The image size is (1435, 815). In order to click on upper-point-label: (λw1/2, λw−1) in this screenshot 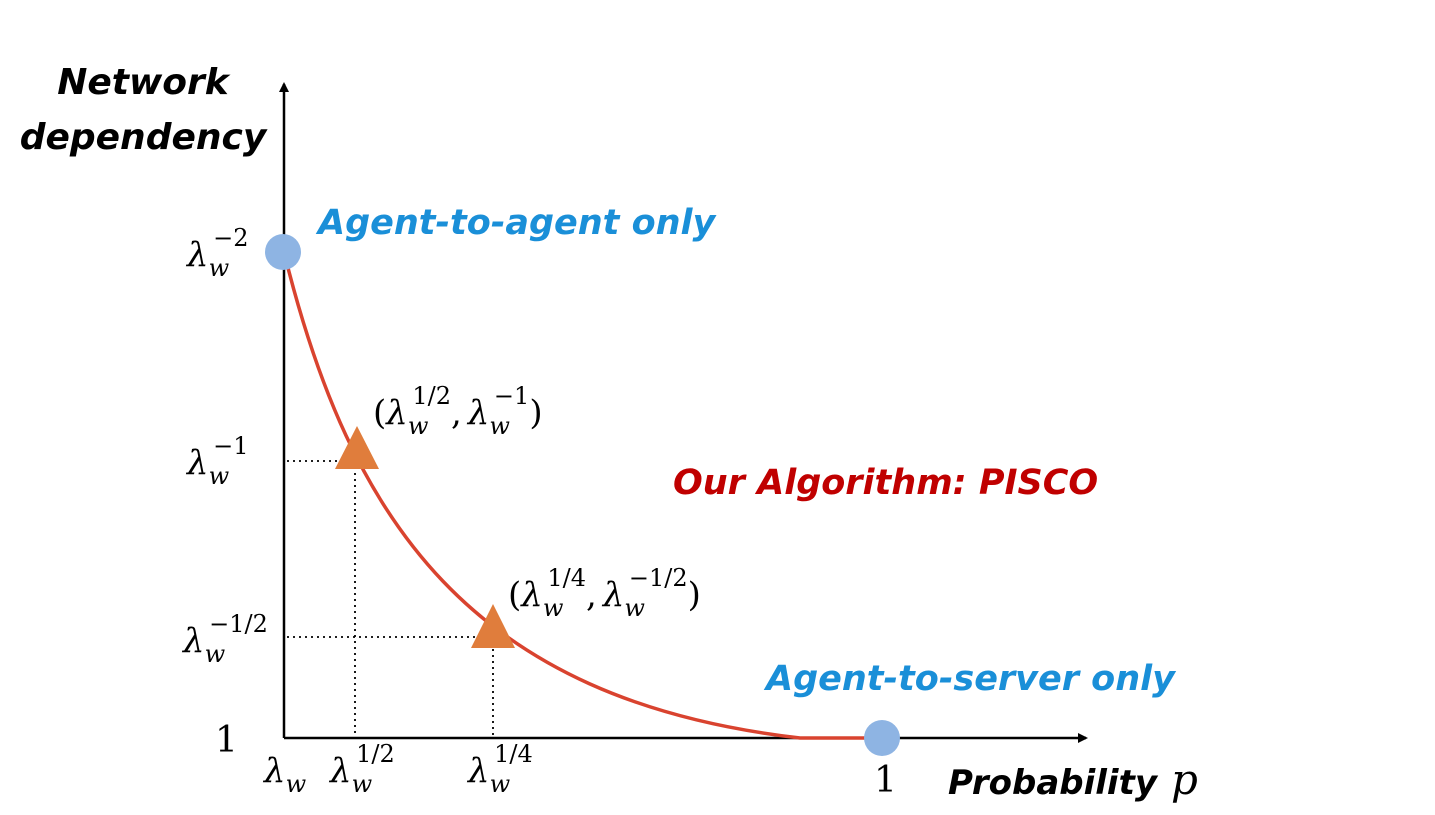, I will do `click(458, 411)`.